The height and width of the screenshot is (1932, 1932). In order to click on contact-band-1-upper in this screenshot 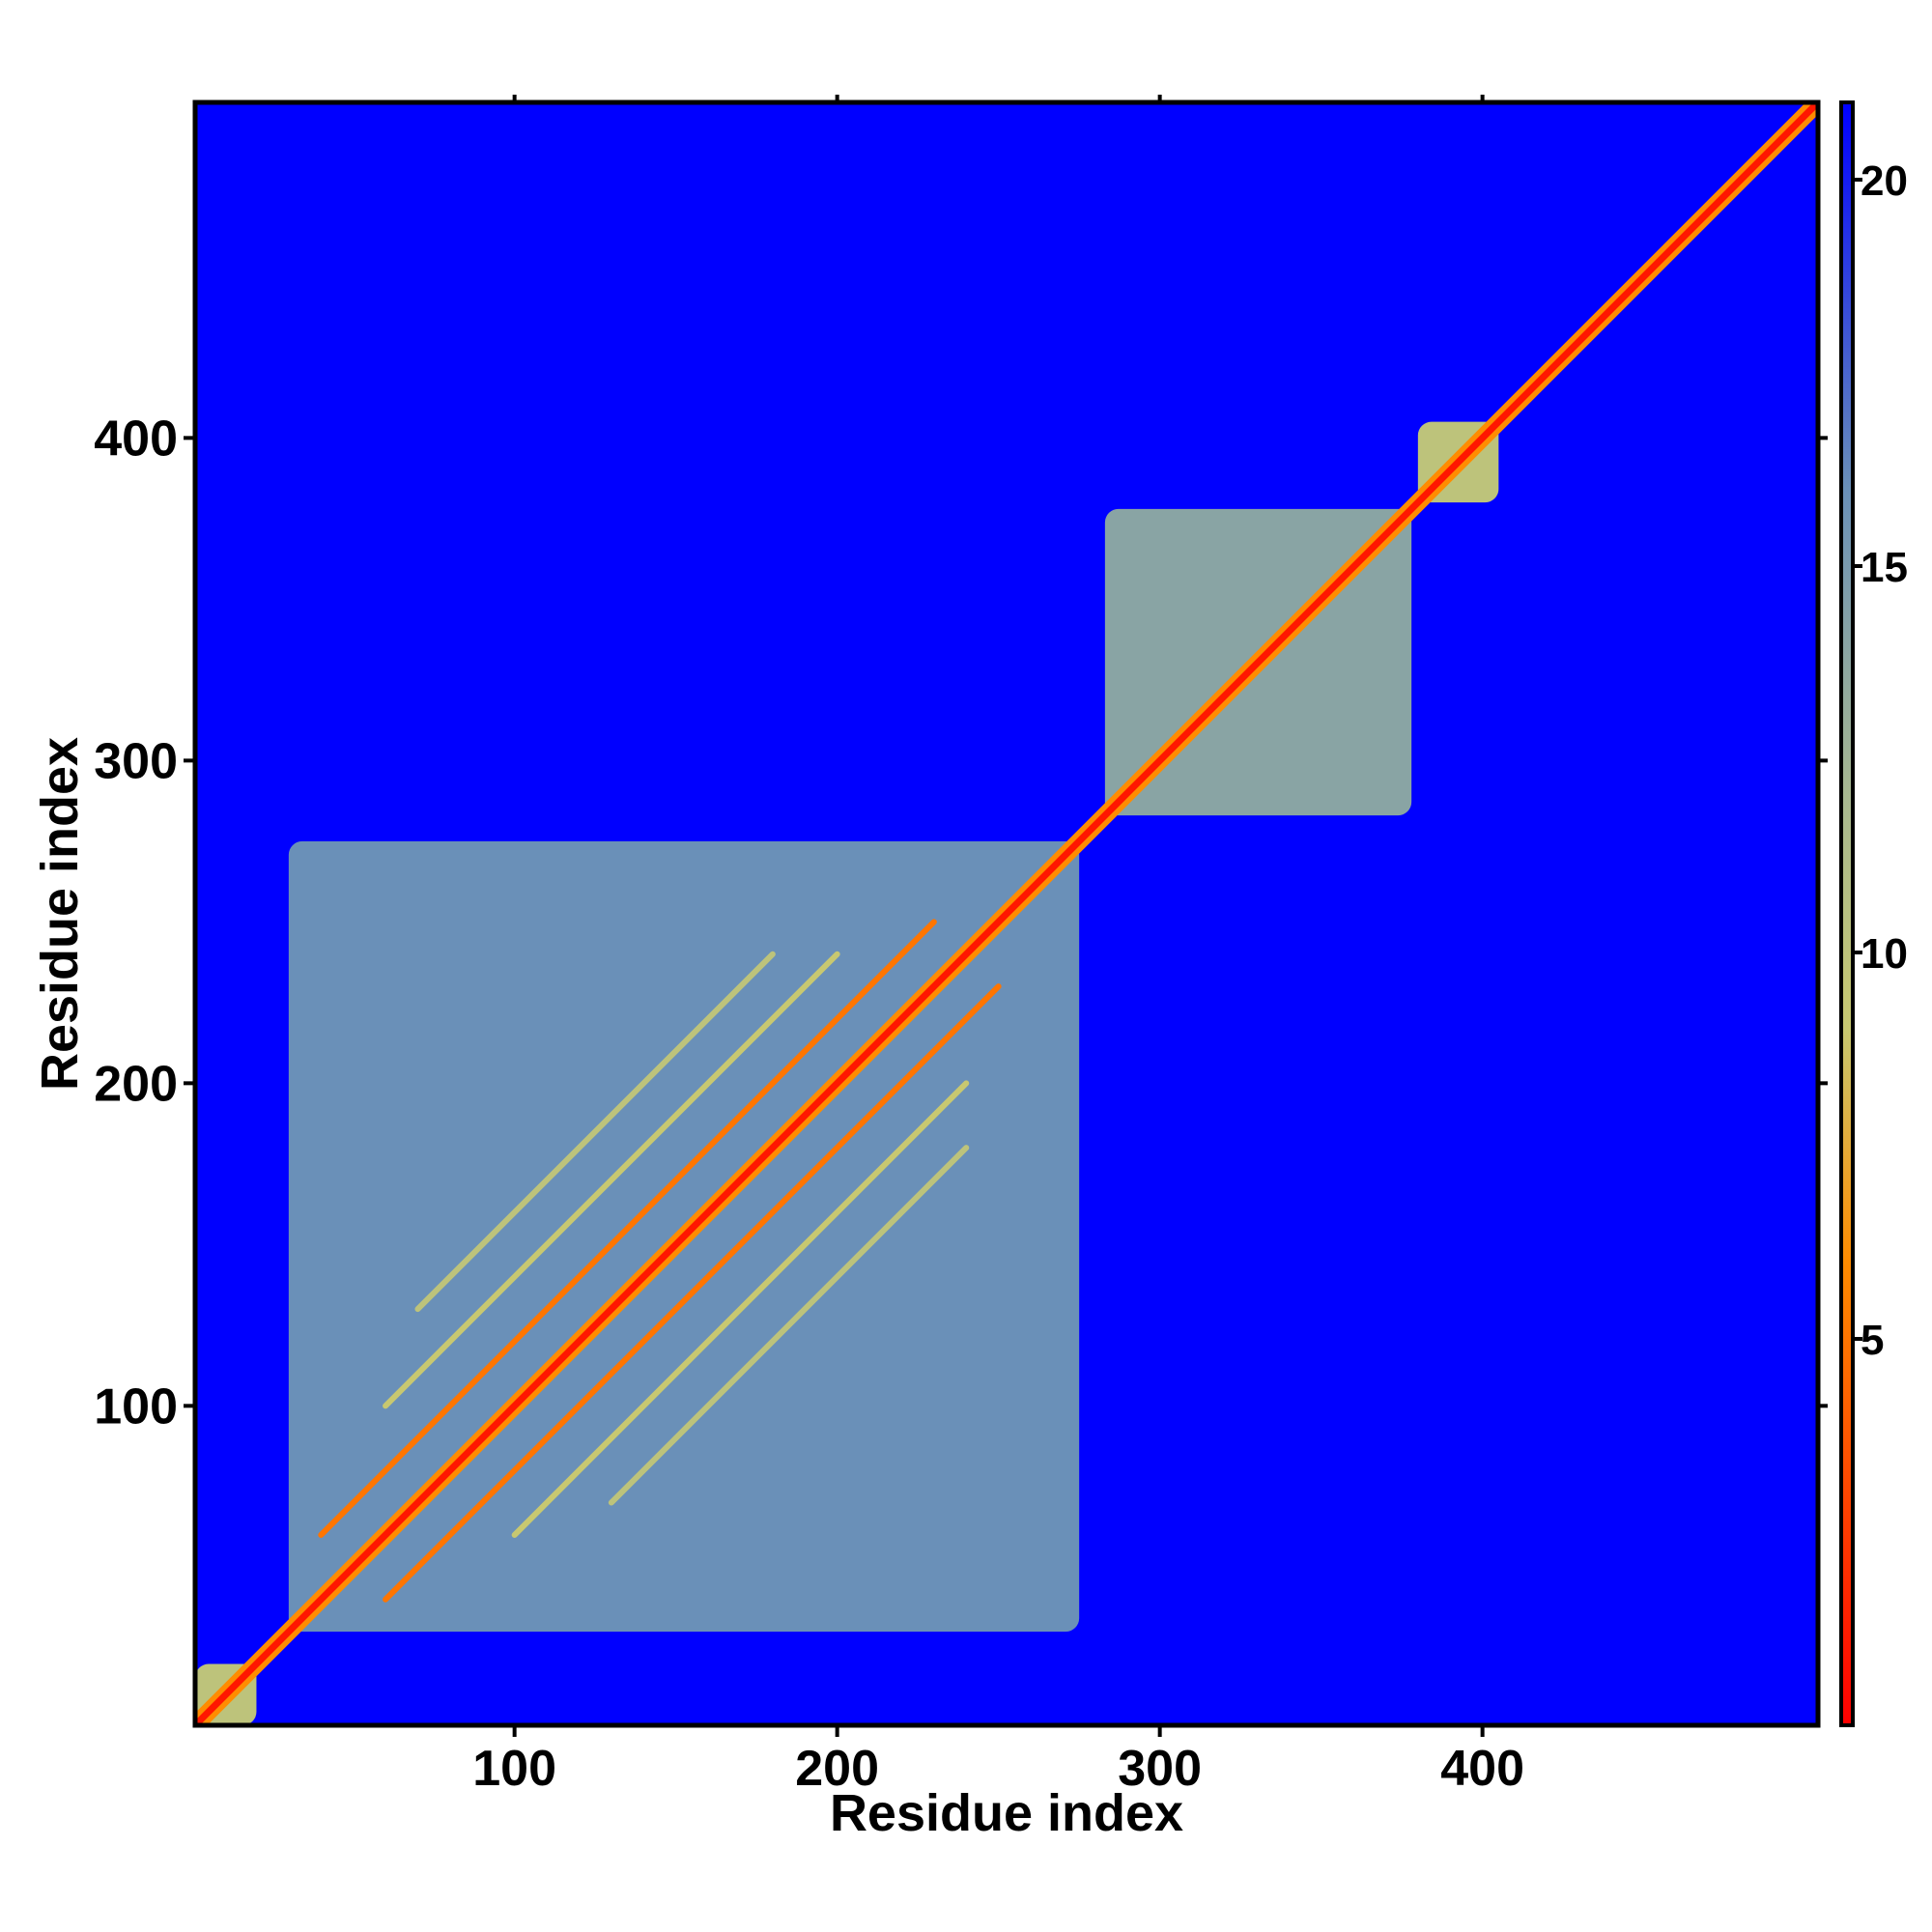, I will do `click(627, 1228)`.